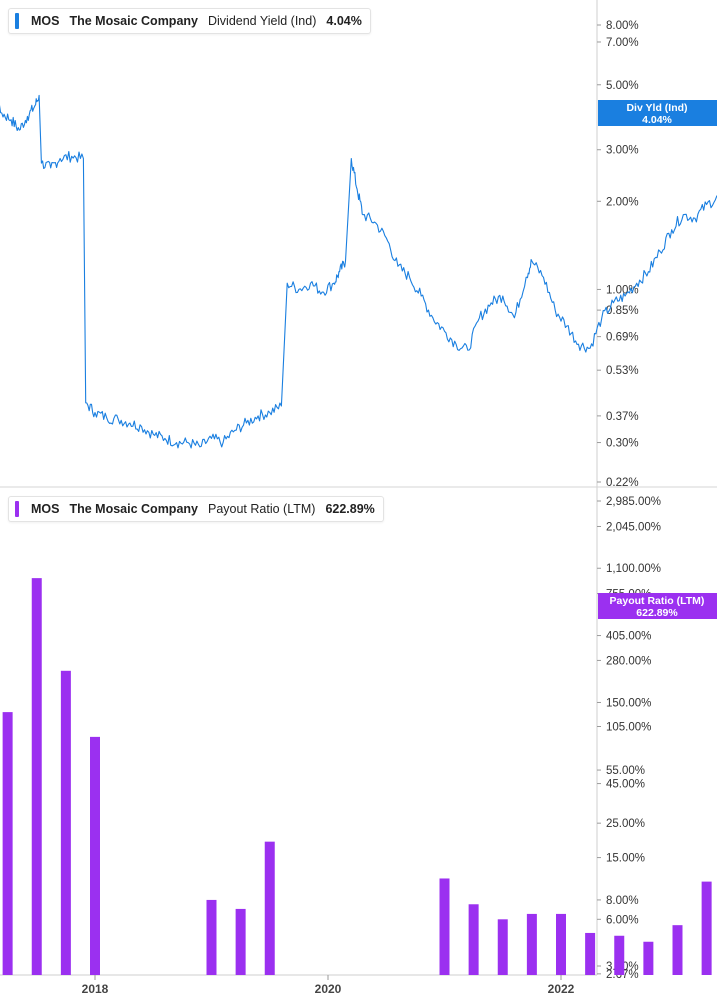 The image size is (717, 1005). I want to click on y-tick-label-bottom: 105.00%, so click(628, 727).